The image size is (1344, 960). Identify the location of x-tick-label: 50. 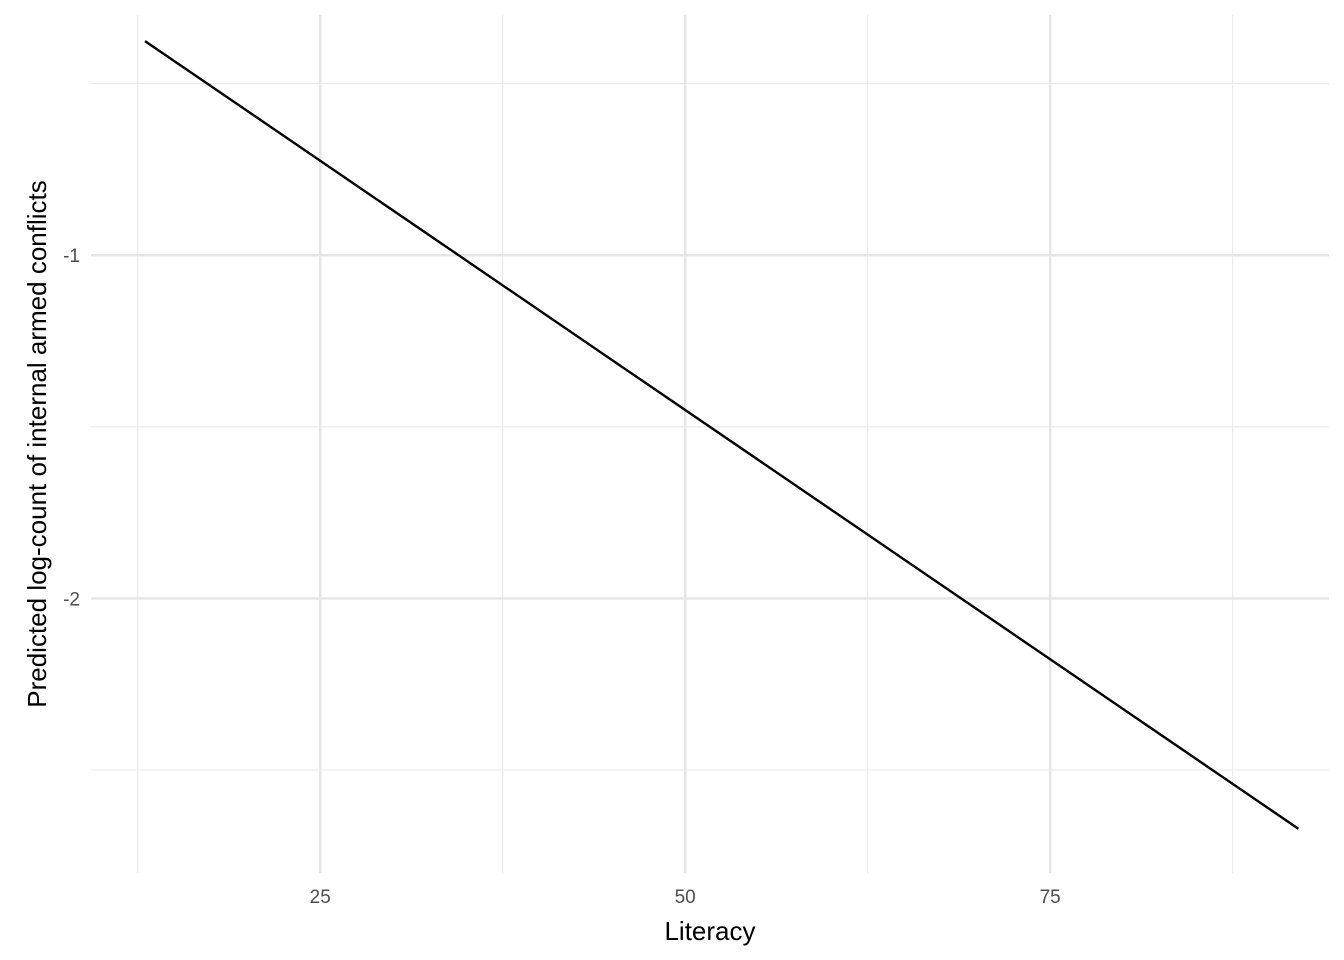
(685, 897).